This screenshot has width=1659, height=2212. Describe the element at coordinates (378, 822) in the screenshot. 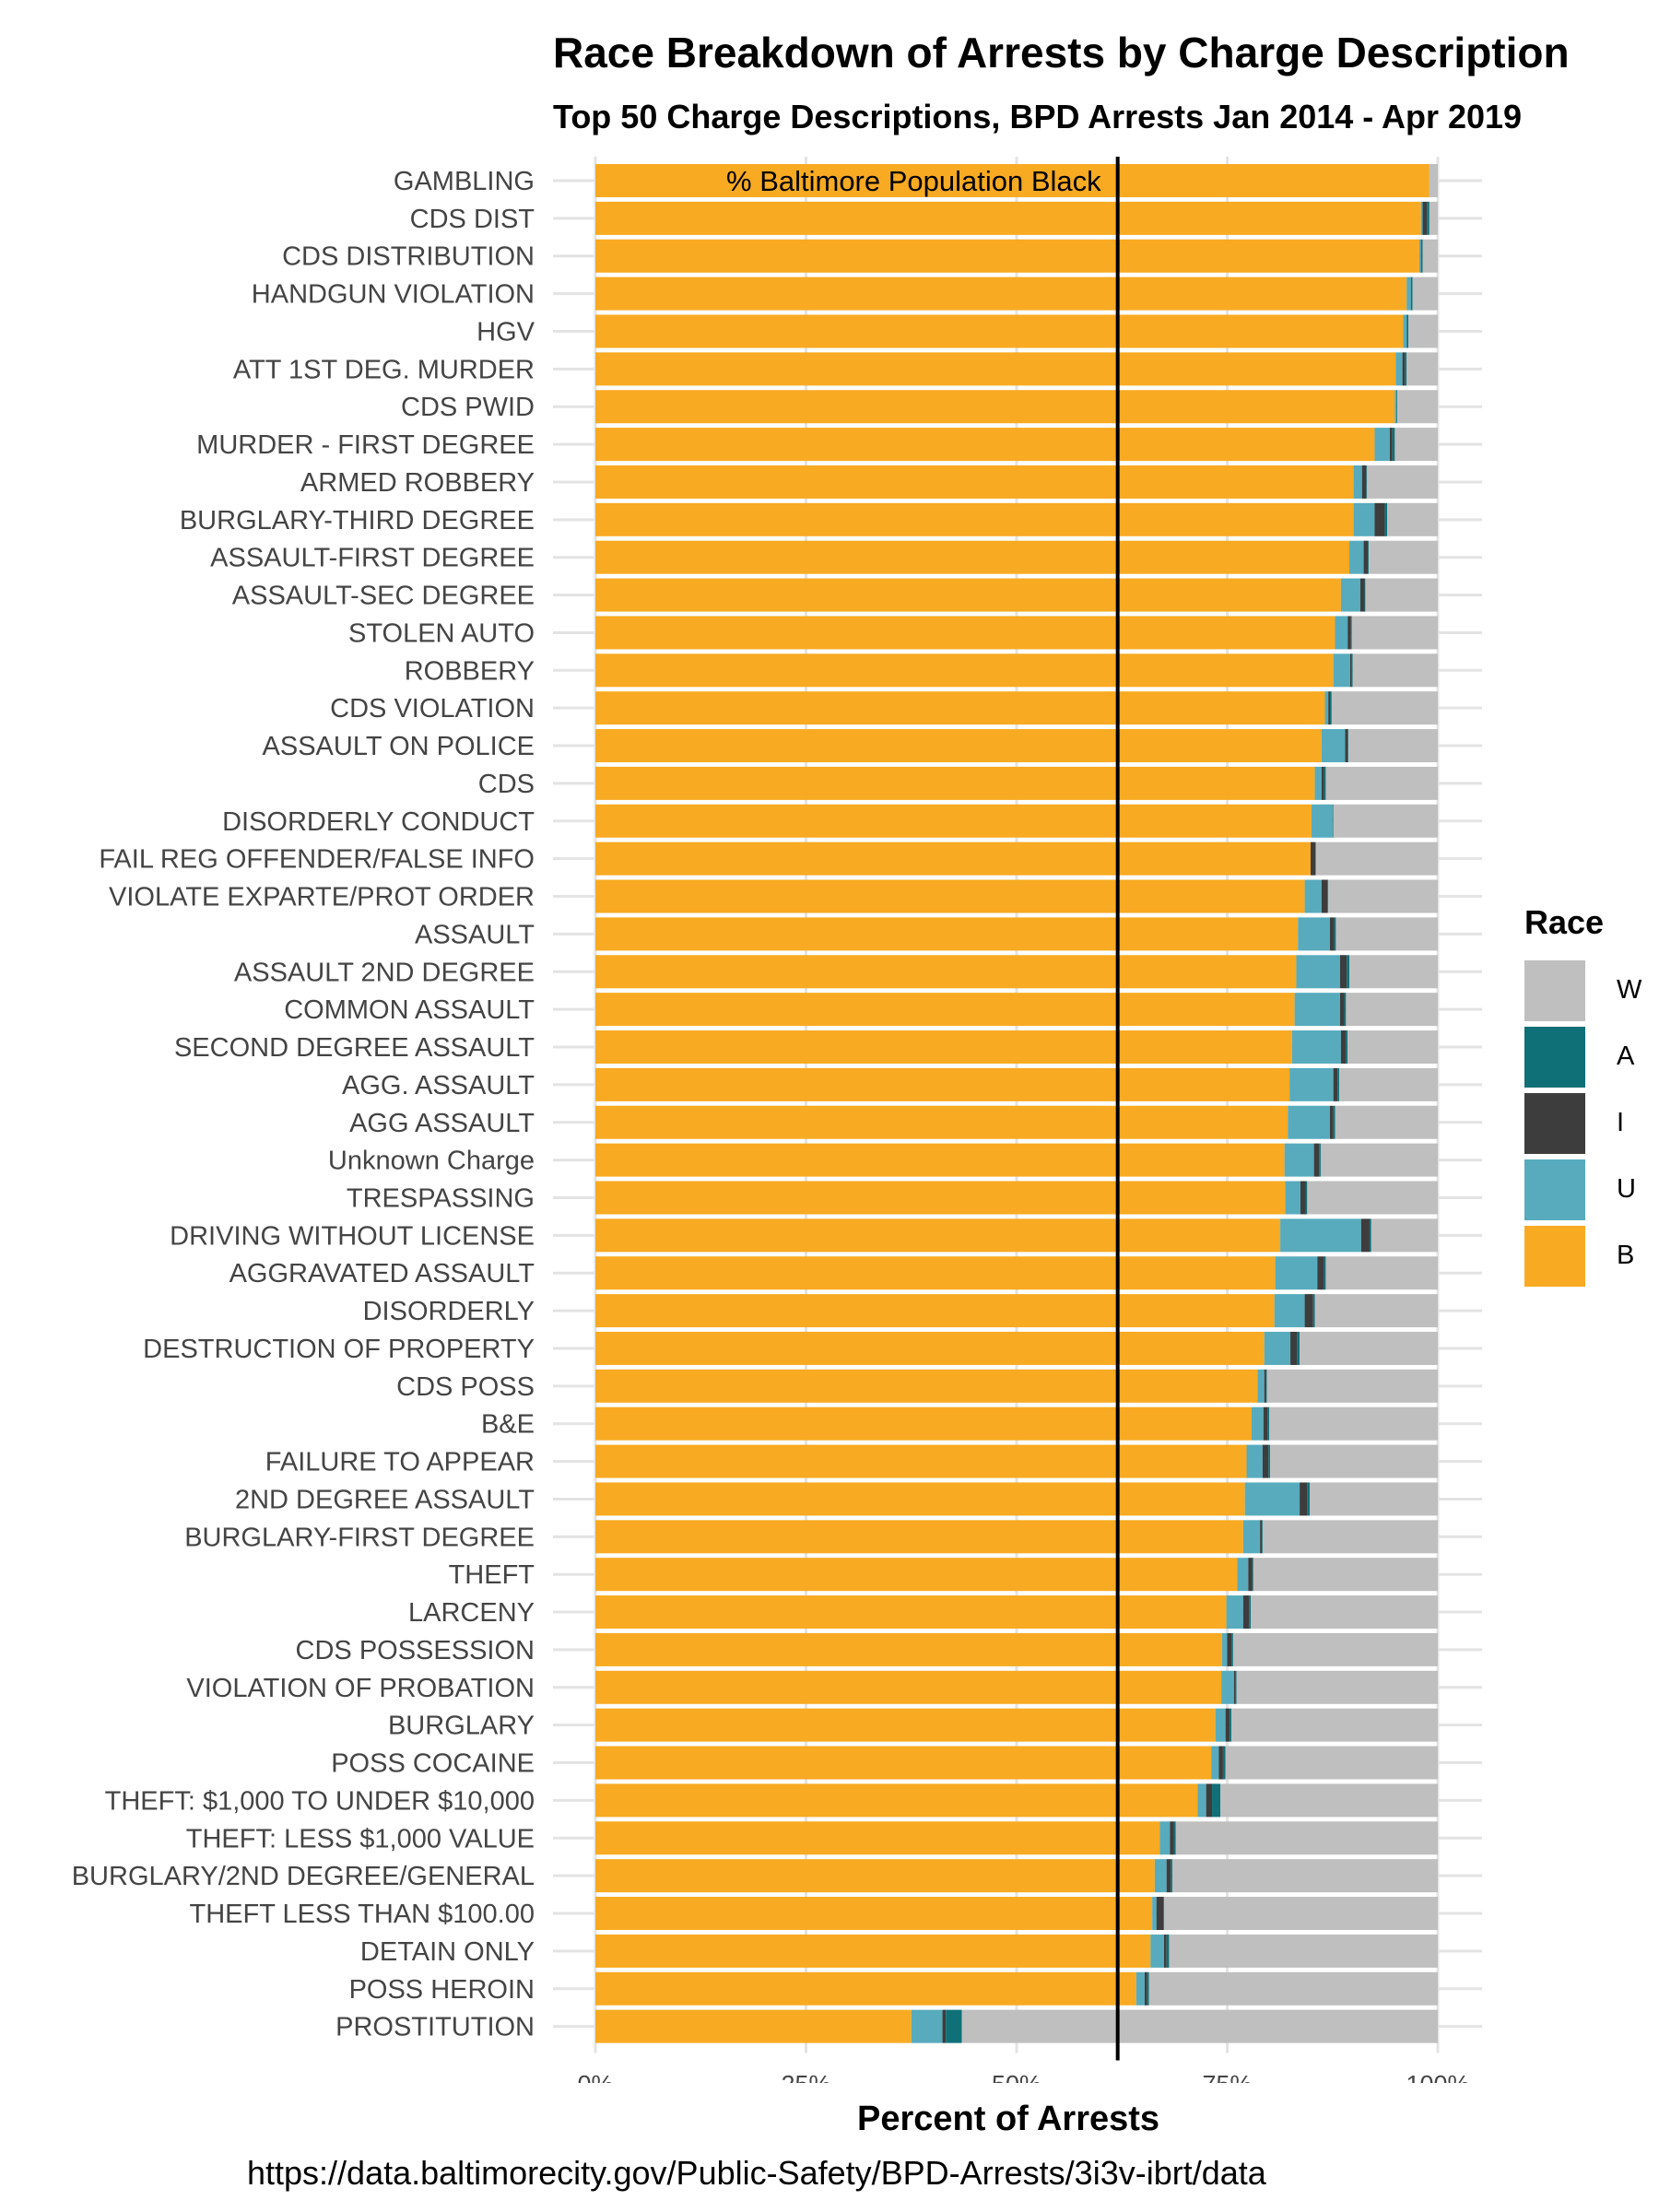

I see `category-label: DISORDERLY CONDUCT` at that location.